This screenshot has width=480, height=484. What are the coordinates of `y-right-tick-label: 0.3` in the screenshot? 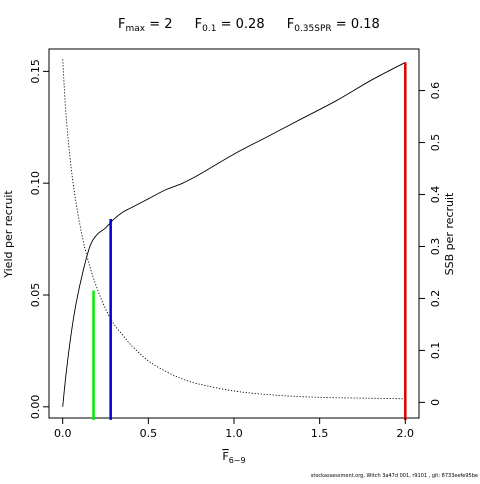 It's located at (435, 247).